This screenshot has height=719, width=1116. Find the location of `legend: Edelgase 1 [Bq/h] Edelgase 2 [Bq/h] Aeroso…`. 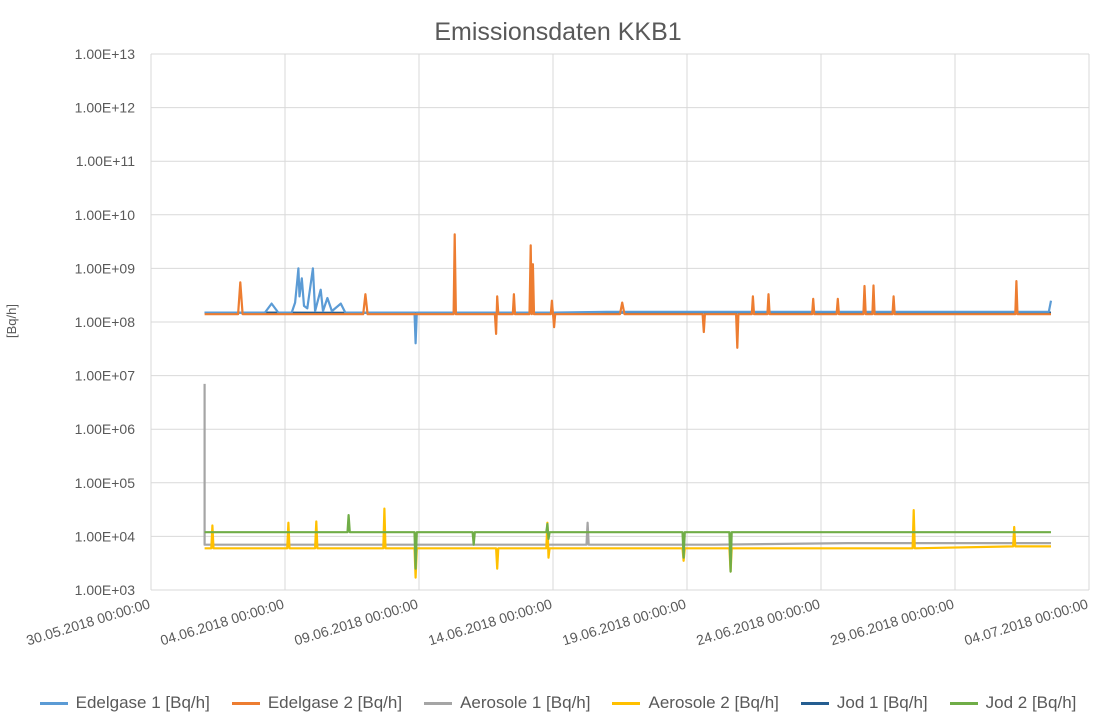

legend: Edelgase 1 [Bq/h] Edelgase 2 [Bq/h] Aeroso… is located at coordinates (558, 703).